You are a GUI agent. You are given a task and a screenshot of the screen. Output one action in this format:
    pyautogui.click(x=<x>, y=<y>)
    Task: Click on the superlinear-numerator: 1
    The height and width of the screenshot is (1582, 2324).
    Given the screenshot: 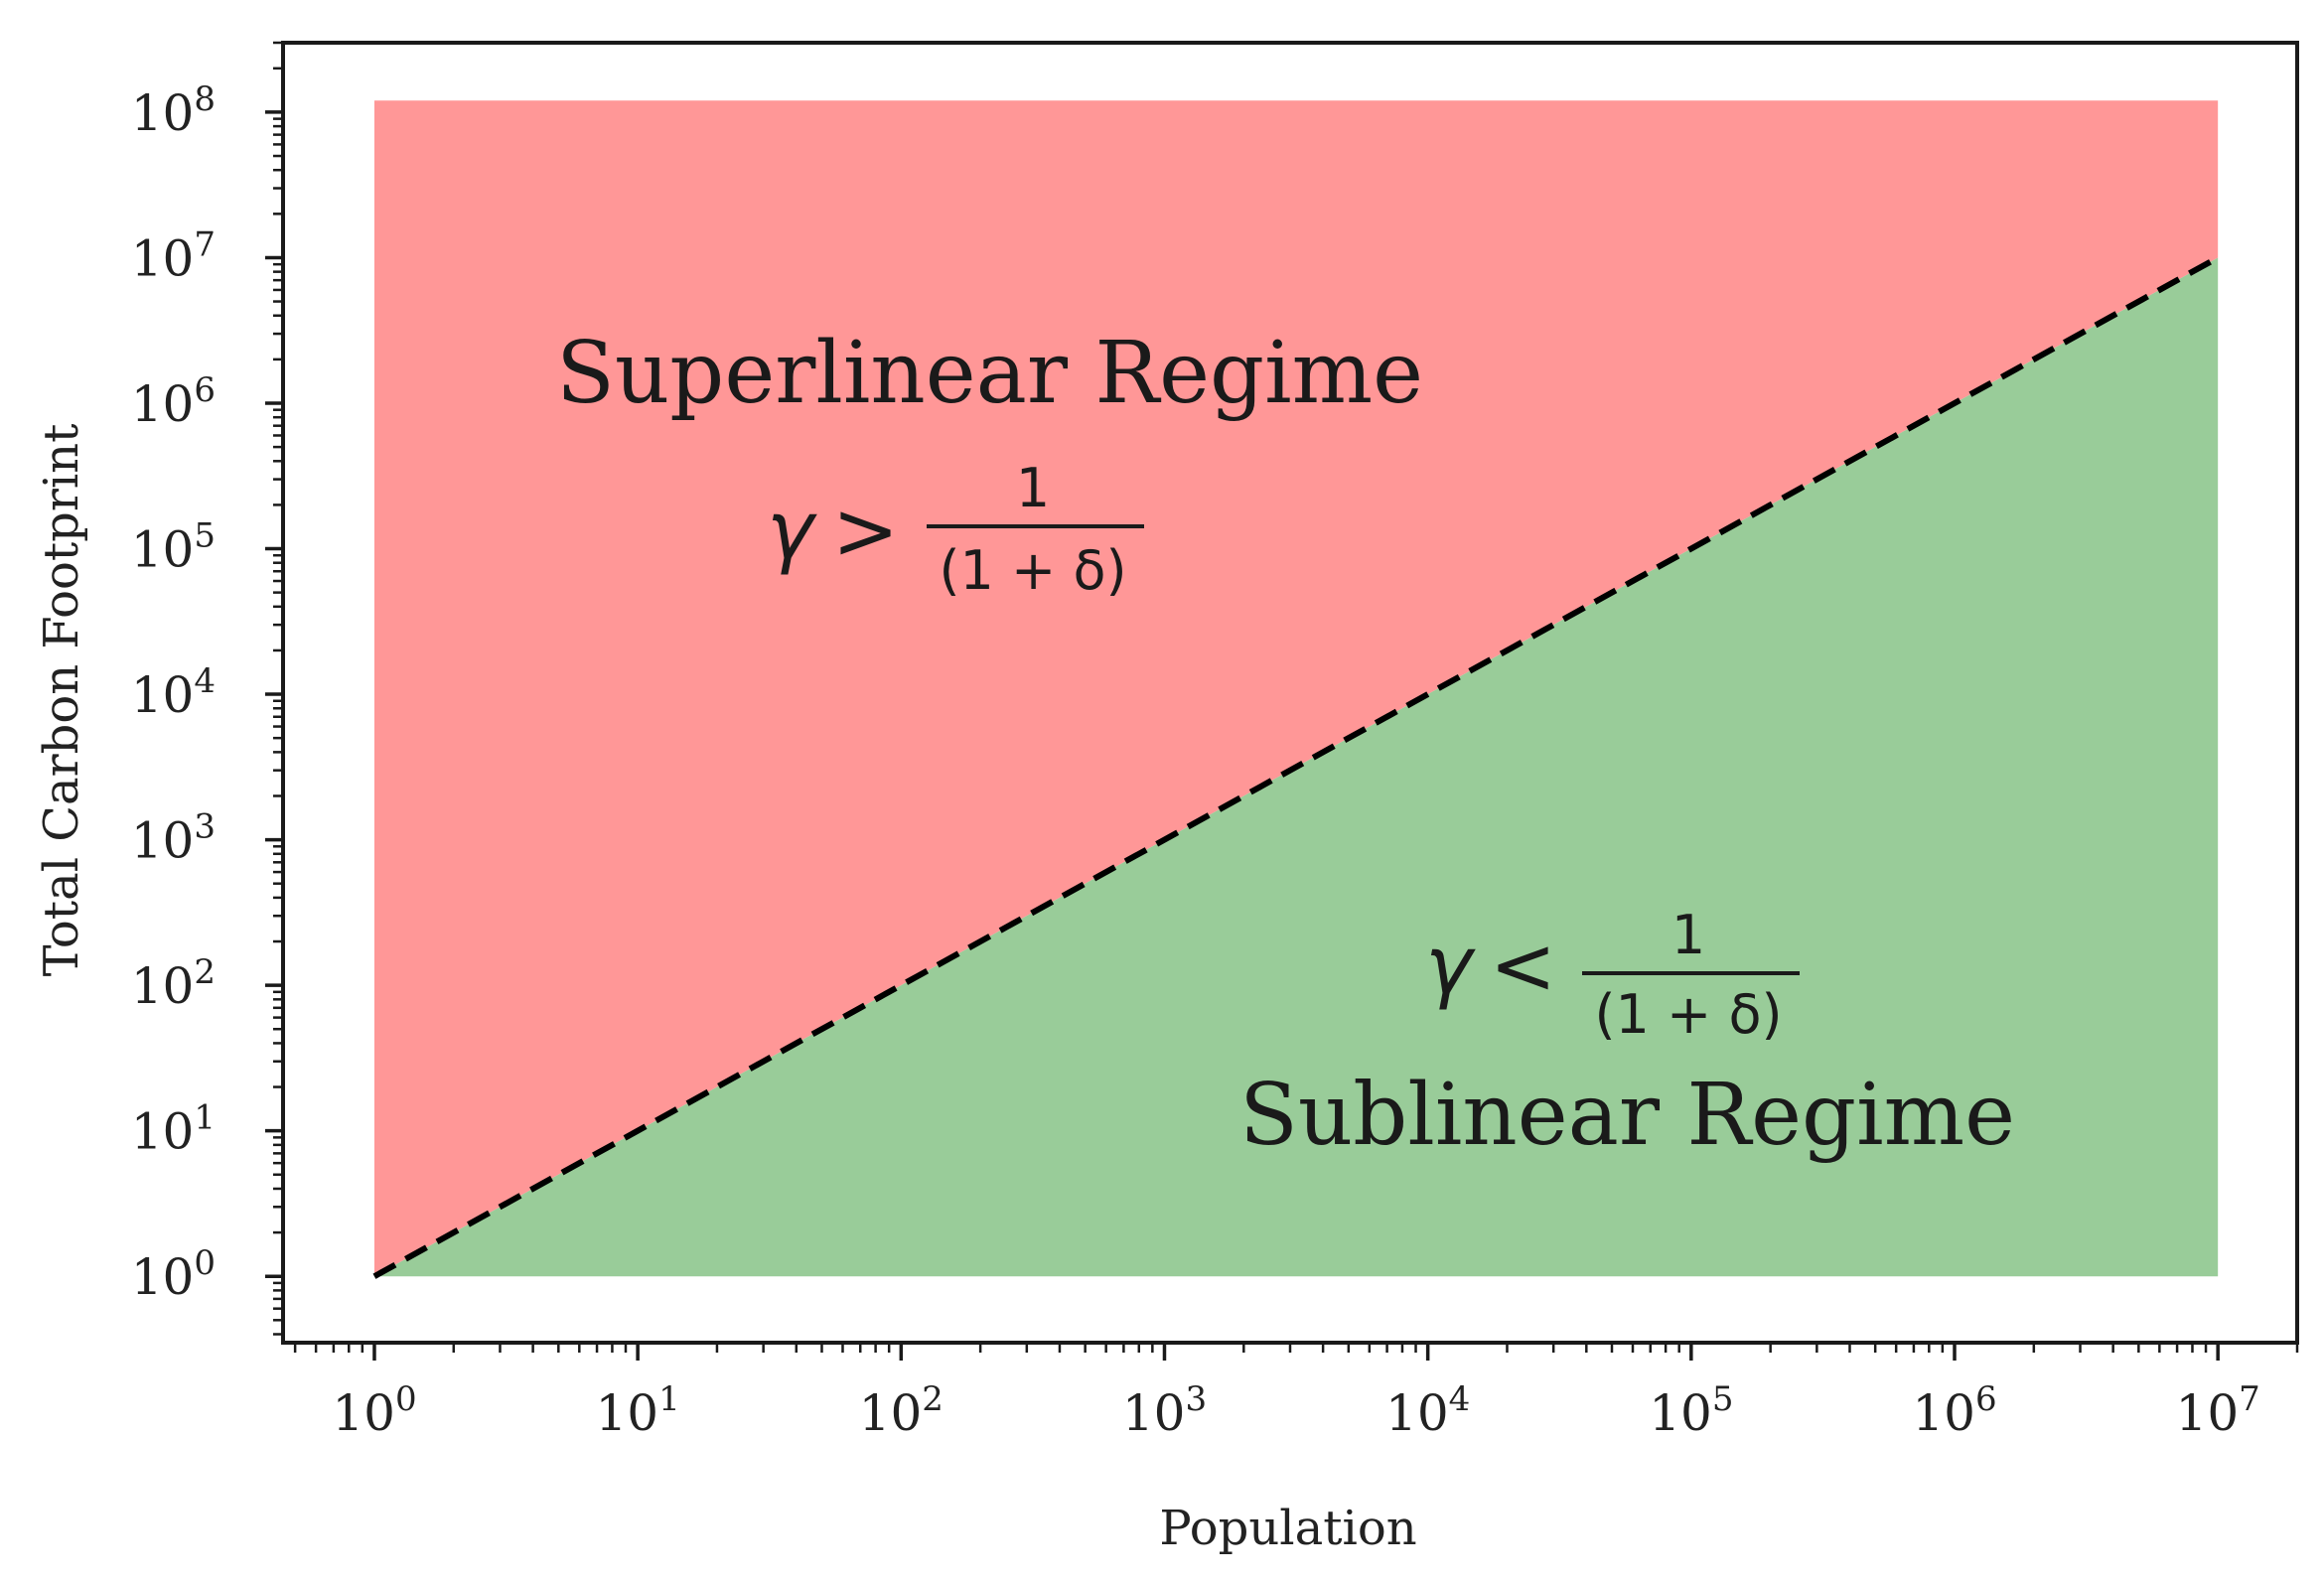 What is the action you would take?
    pyautogui.click(x=1033, y=488)
    